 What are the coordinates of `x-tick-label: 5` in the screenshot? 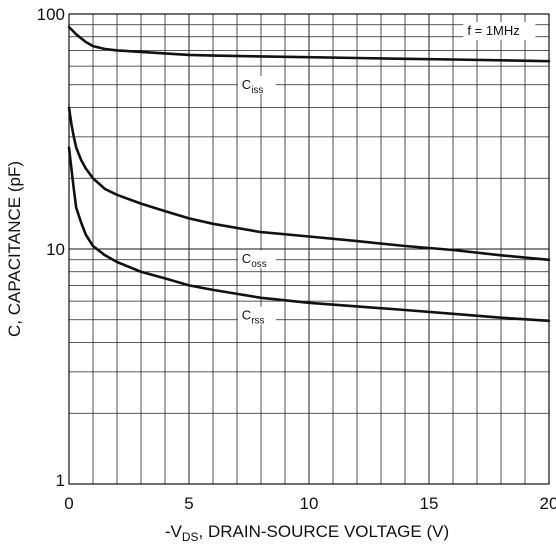 It's located at (188, 503).